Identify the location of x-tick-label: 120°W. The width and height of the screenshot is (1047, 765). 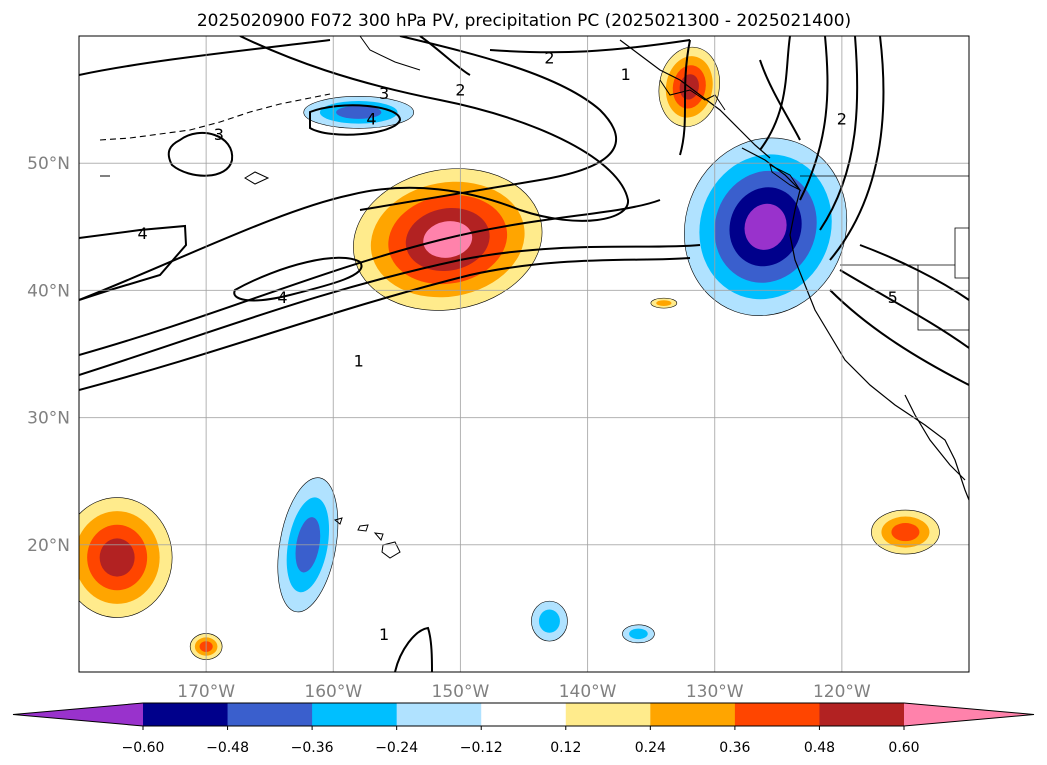
(842, 692).